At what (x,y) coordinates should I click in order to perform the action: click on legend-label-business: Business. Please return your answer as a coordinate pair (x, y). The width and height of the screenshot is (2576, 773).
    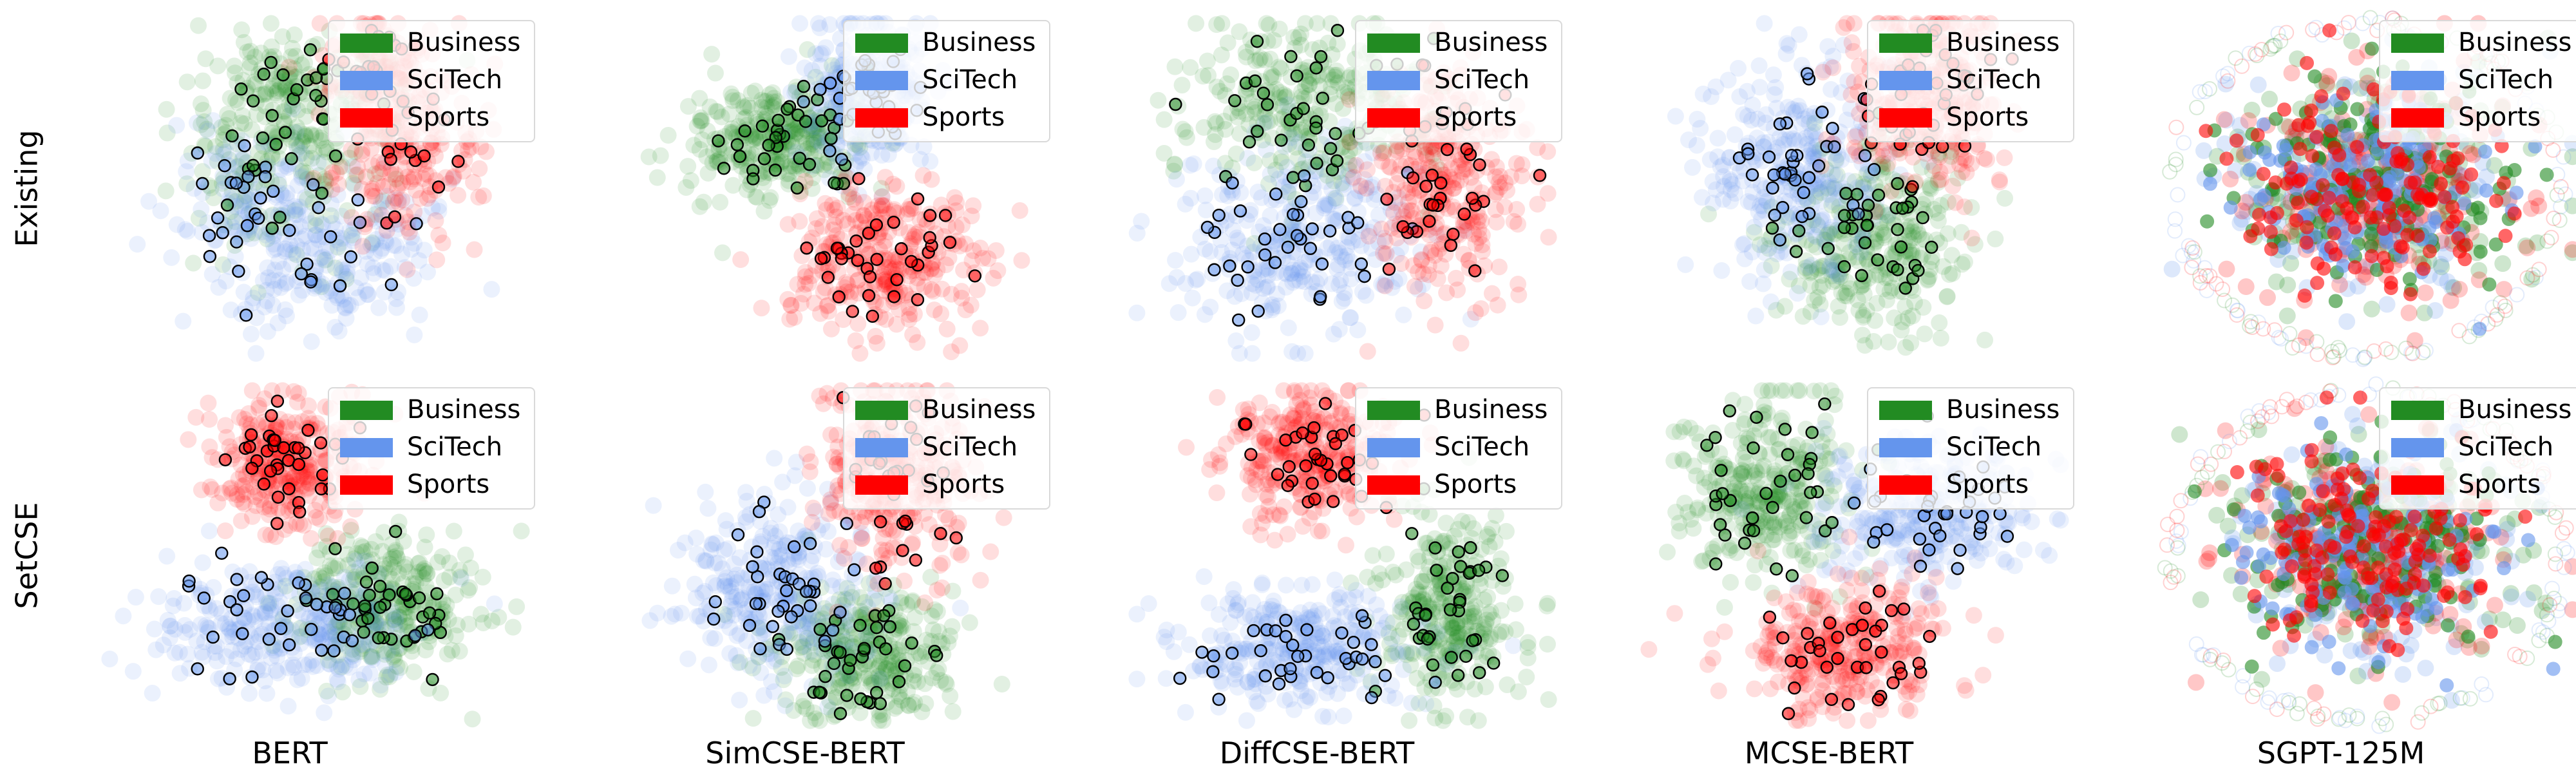
    Looking at the image, I should click on (979, 42).